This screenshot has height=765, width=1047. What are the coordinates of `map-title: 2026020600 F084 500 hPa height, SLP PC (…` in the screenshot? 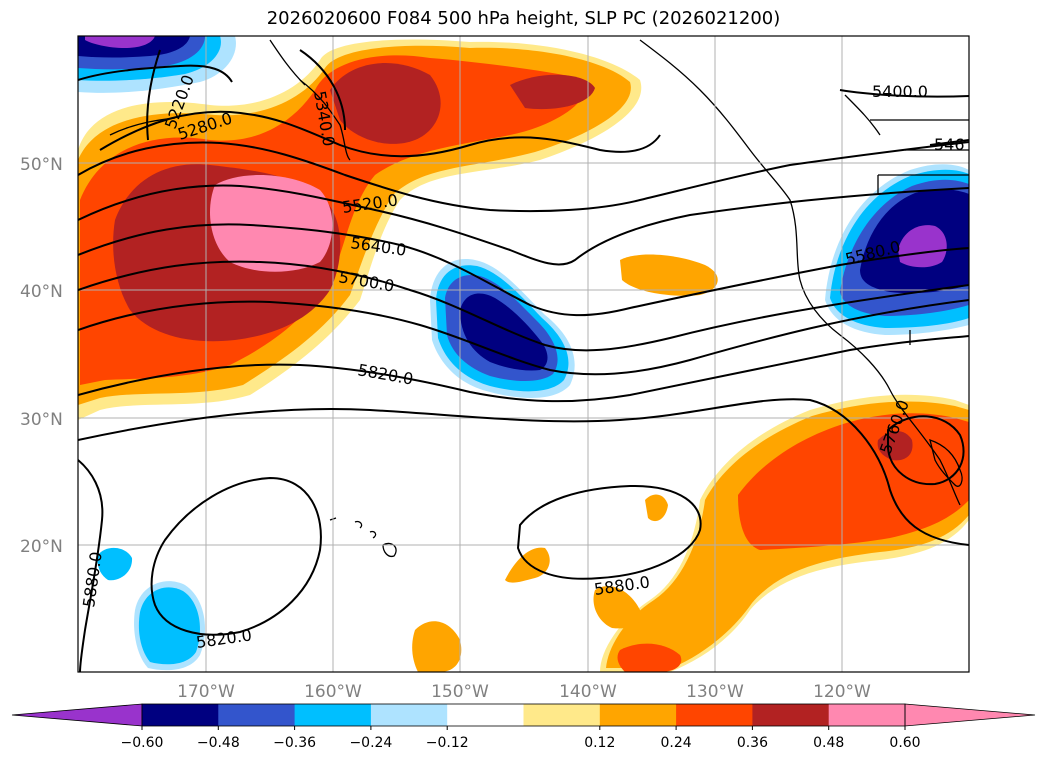 It's located at (523, 18).